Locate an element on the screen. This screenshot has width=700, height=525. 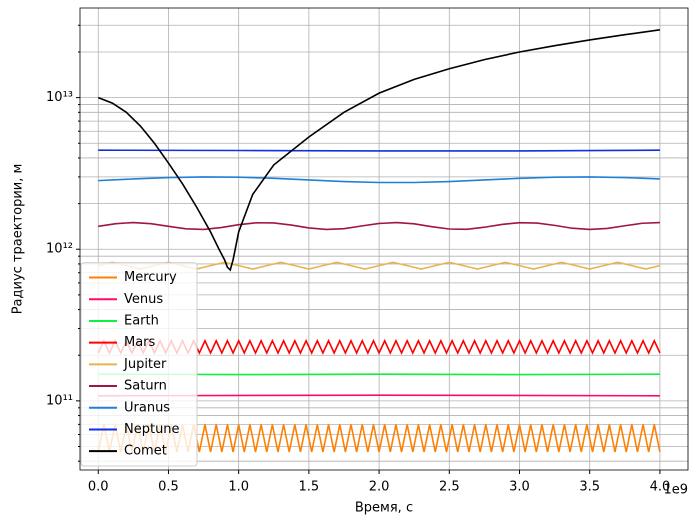
x-tick-label: 3.0 is located at coordinates (519, 487).